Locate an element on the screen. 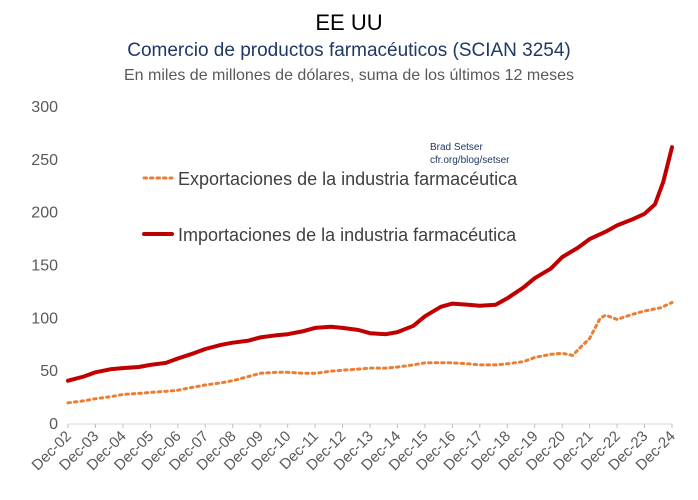  y-tick-label: 200 is located at coordinates (44, 213).